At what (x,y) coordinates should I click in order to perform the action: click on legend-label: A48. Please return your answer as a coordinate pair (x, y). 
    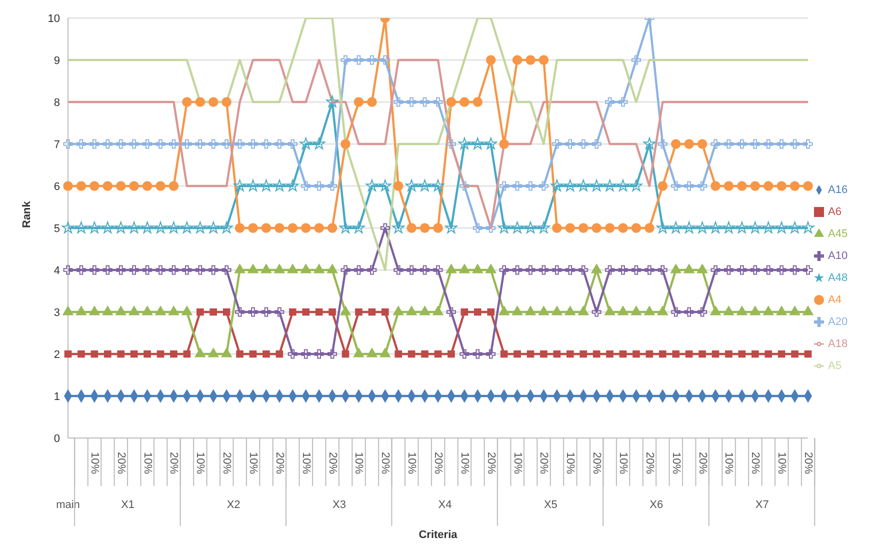
    Looking at the image, I should click on (838, 278).